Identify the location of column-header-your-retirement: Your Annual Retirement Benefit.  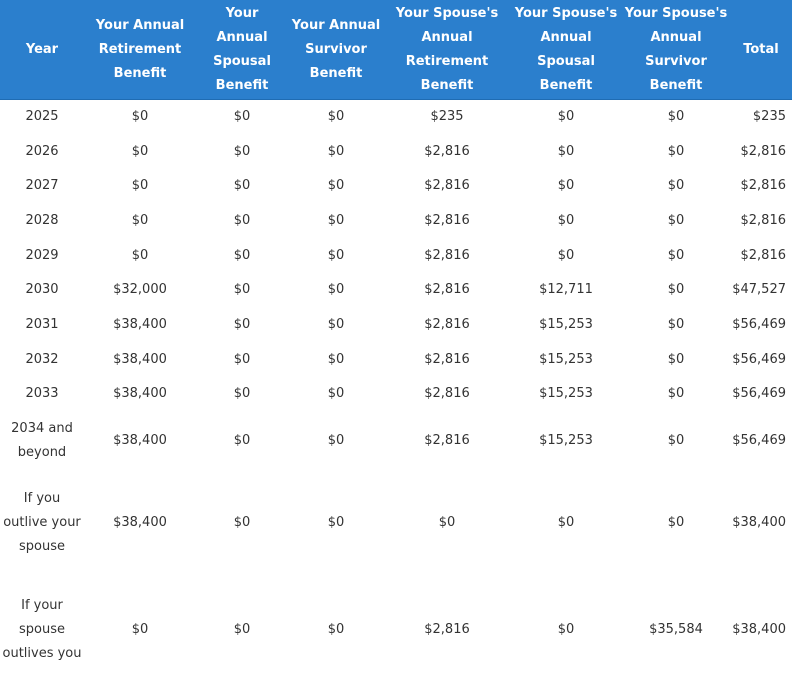
(140, 50).